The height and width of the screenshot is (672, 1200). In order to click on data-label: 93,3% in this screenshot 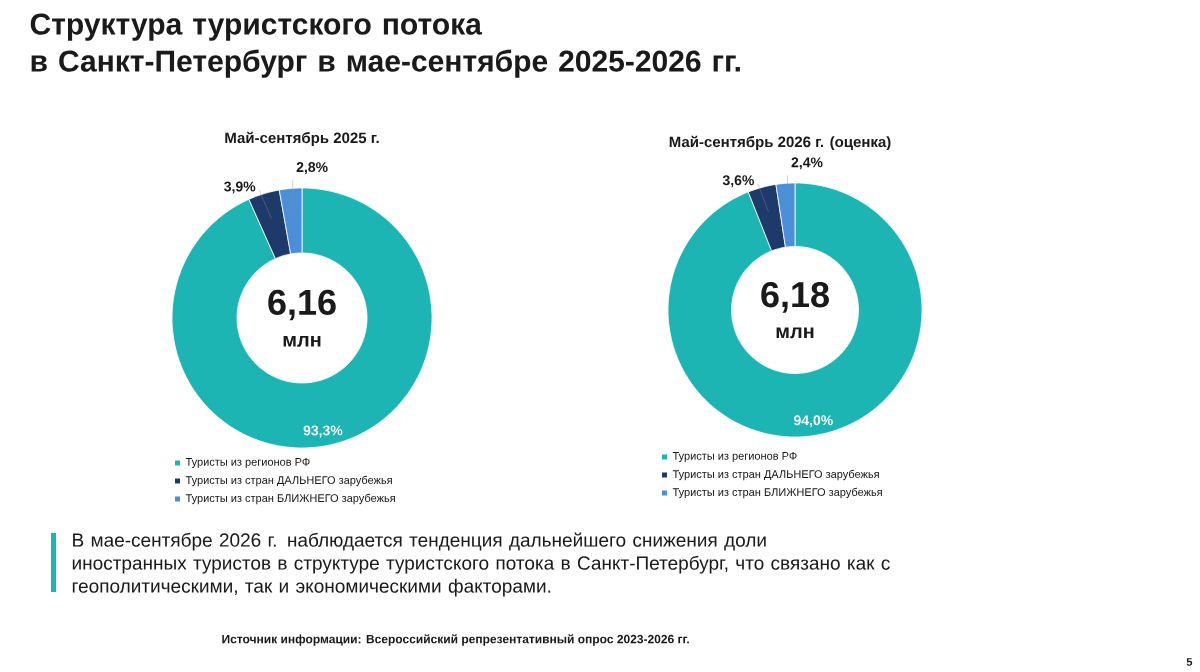, I will do `click(323, 431)`.